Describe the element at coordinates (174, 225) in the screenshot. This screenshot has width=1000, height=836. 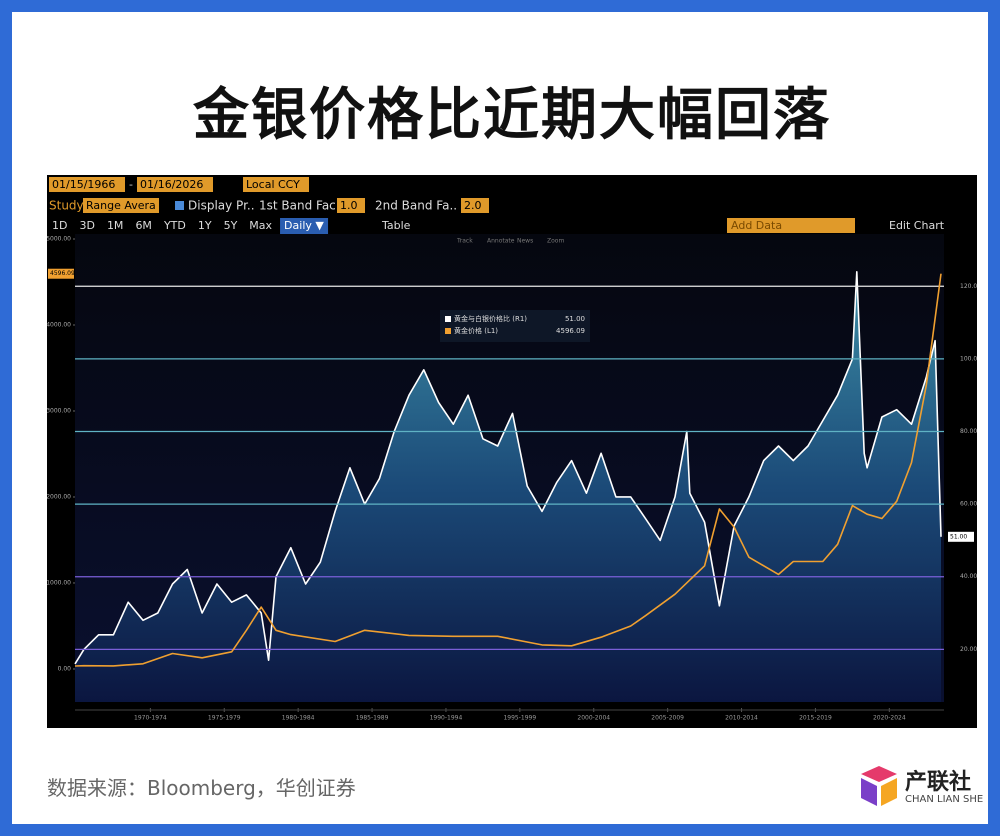
I see `period-button: YTD` at that location.